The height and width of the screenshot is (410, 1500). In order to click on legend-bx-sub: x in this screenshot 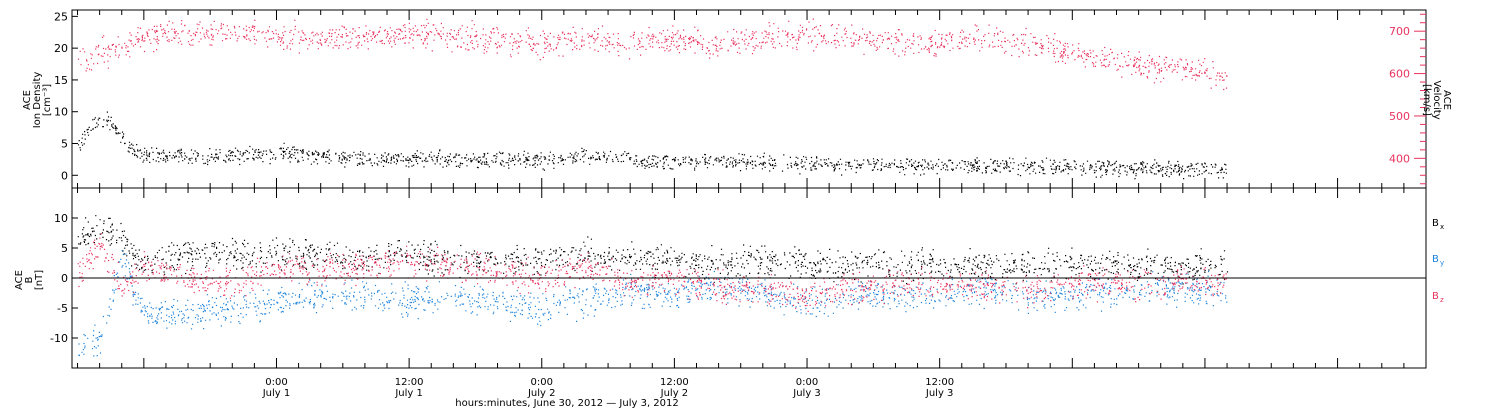, I will do `click(1442, 227)`.